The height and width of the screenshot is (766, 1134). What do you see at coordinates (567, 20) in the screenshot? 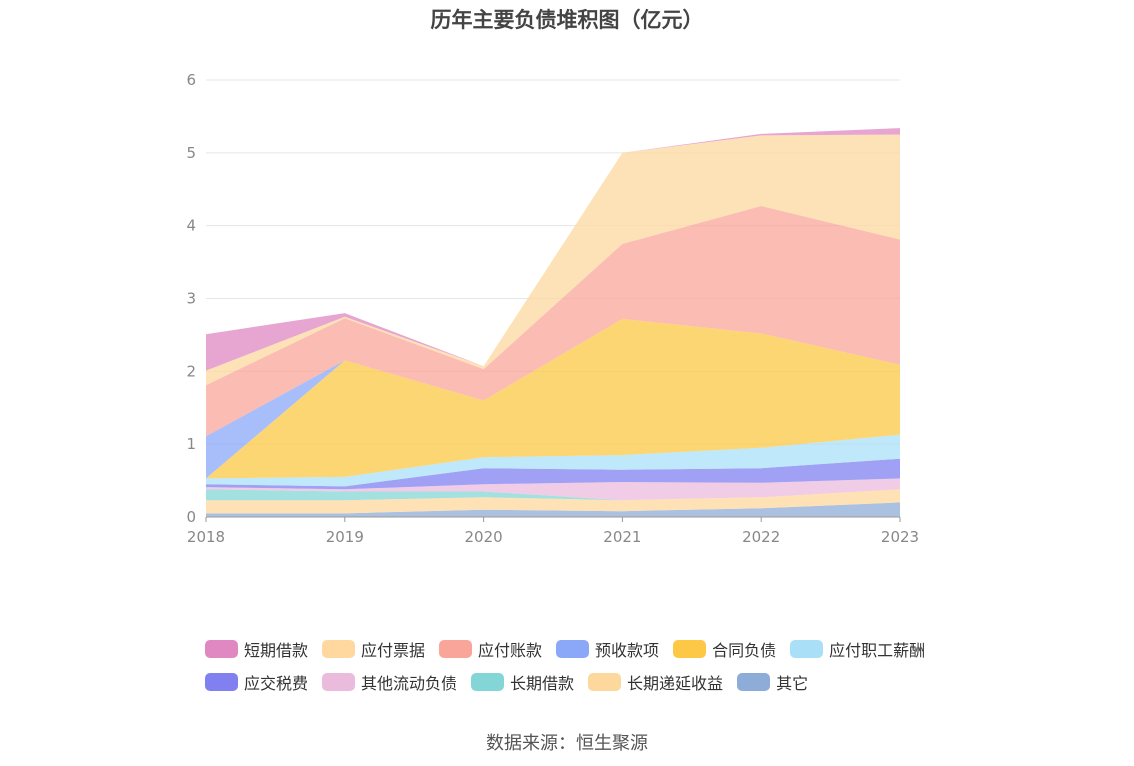
I see `chart-title: 历年主要负债堆积图（亿元）` at bounding box center [567, 20].